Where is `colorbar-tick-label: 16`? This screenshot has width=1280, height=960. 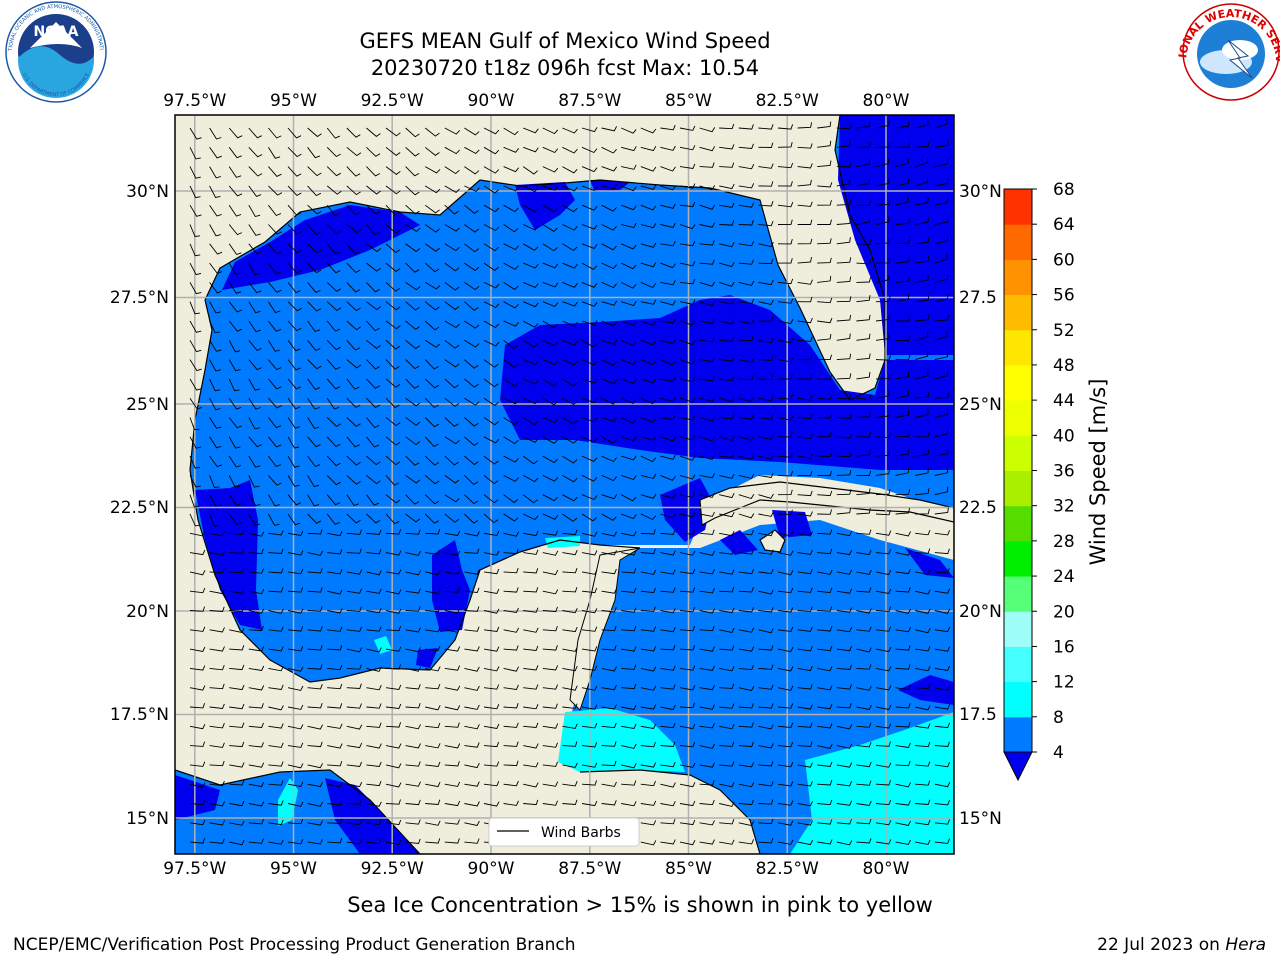 colorbar-tick-label: 16 is located at coordinates (1064, 647).